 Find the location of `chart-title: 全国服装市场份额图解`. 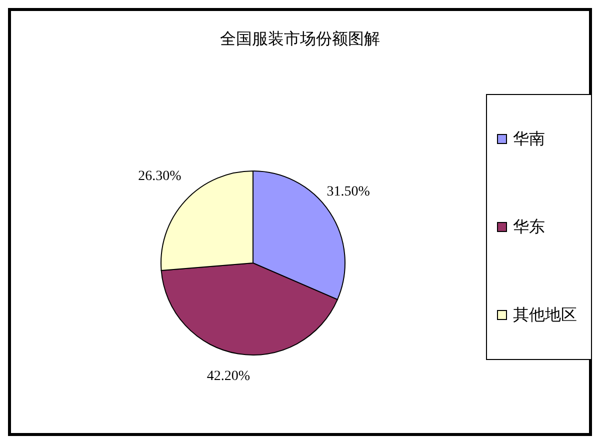

chart-title: 全国服装市场份额图解 is located at coordinates (300, 40).